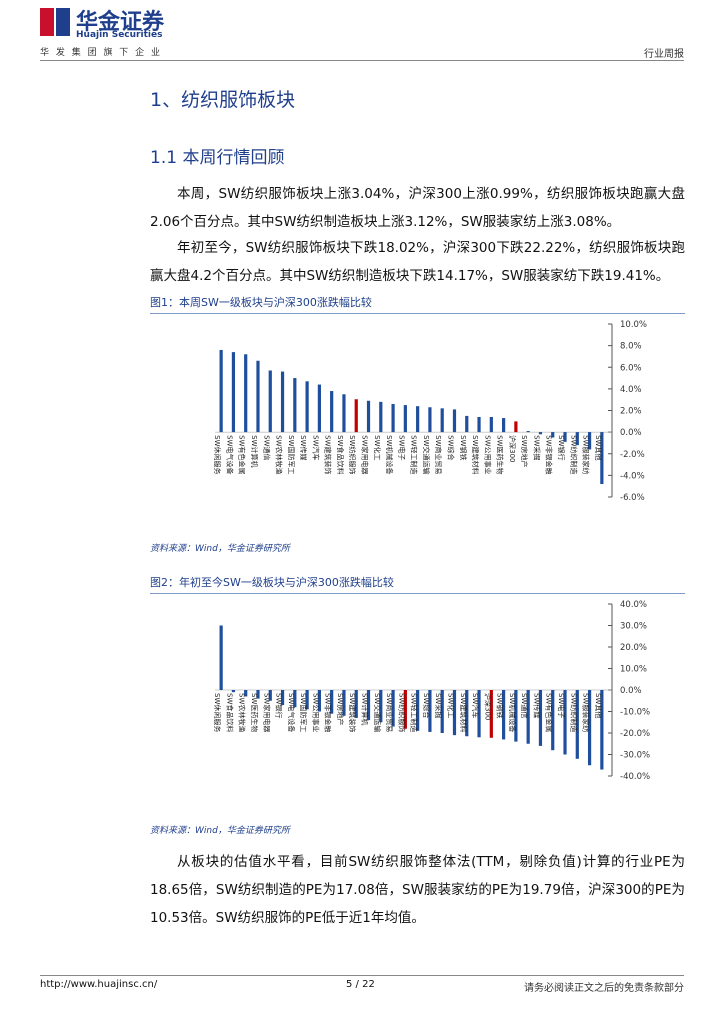 Image resolution: width=724 pixels, height=1024 pixels. What do you see at coordinates (632, 498) in the screenshot?
I see `y-tick-label: -6.0%` at bounding box center [632, 498].